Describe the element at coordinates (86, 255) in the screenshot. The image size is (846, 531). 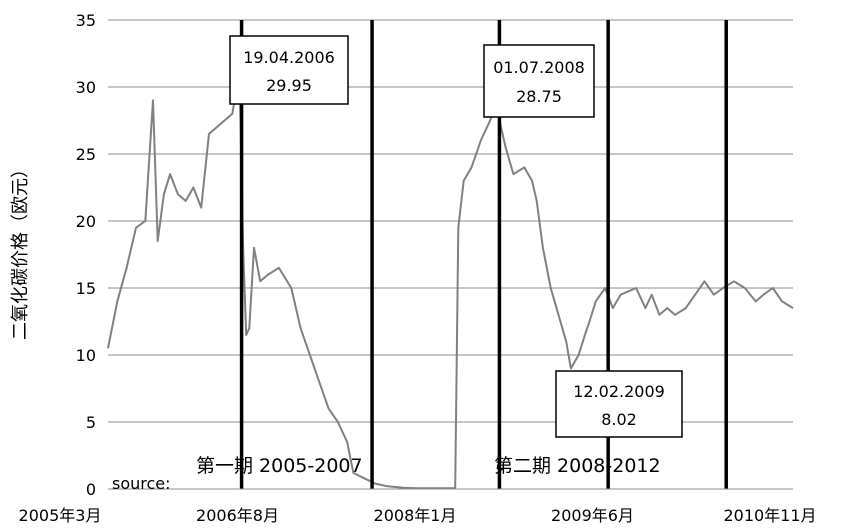
I see `y-axis-tick-labels: 0 5 10 15 20 25 30 35` at that location.